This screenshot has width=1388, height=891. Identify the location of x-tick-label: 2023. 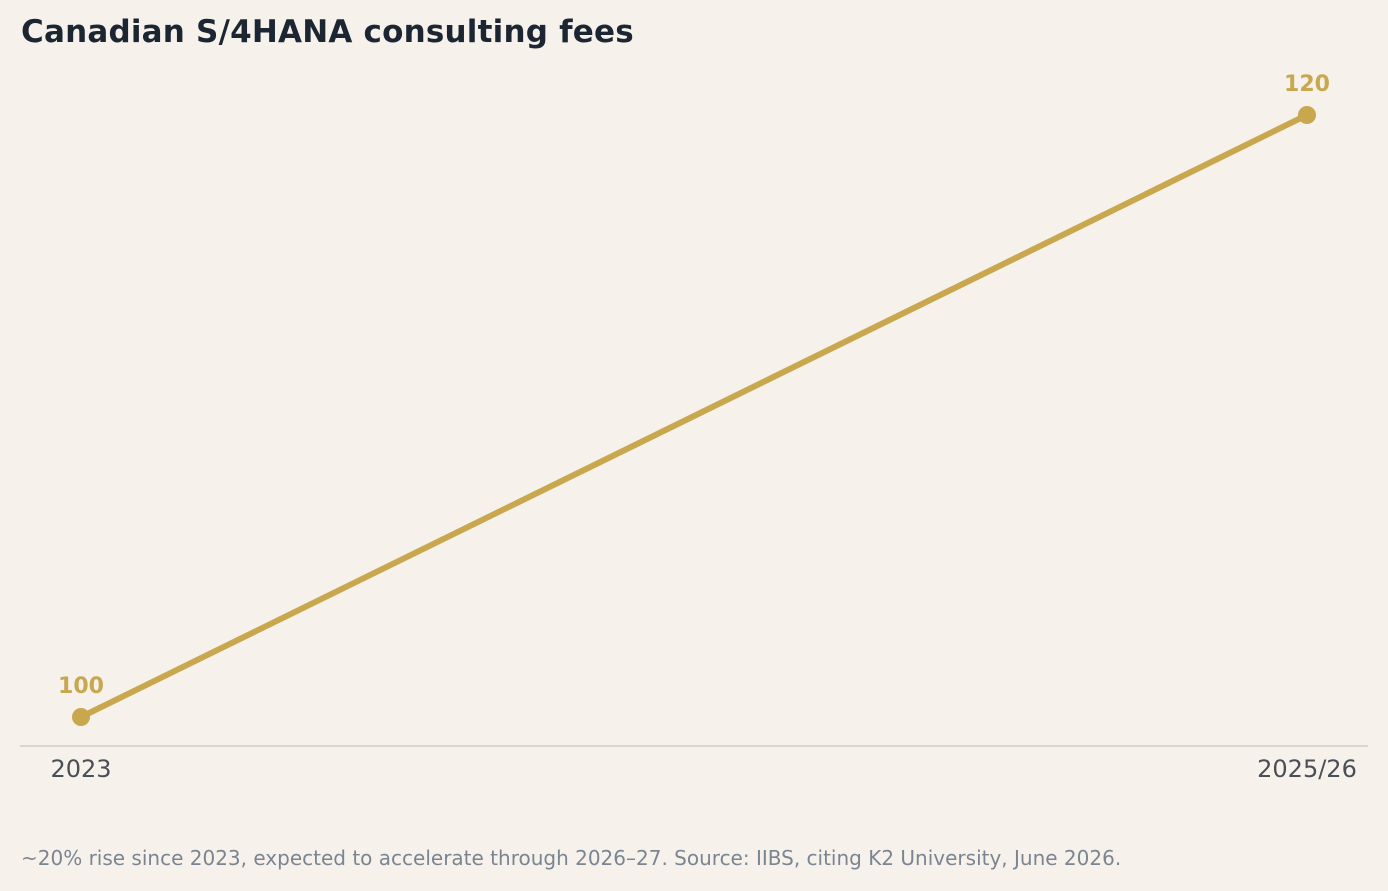
(80, 769).